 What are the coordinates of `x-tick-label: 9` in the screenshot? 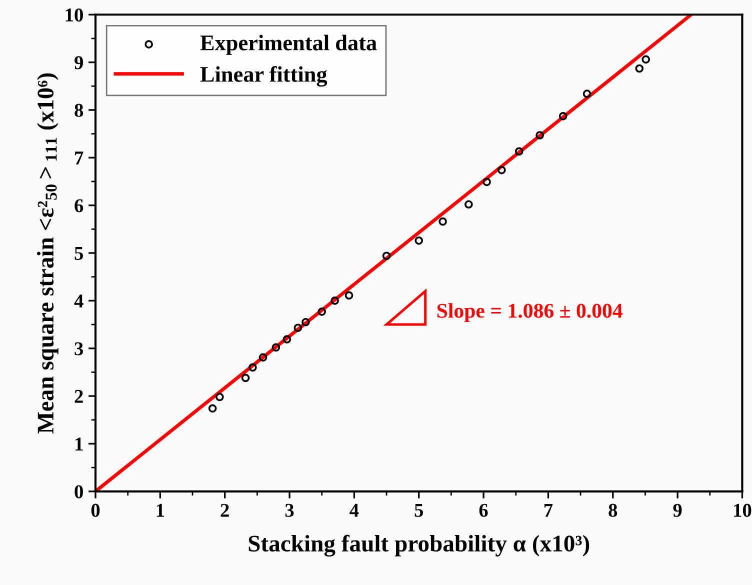 It's located at (677, 510).